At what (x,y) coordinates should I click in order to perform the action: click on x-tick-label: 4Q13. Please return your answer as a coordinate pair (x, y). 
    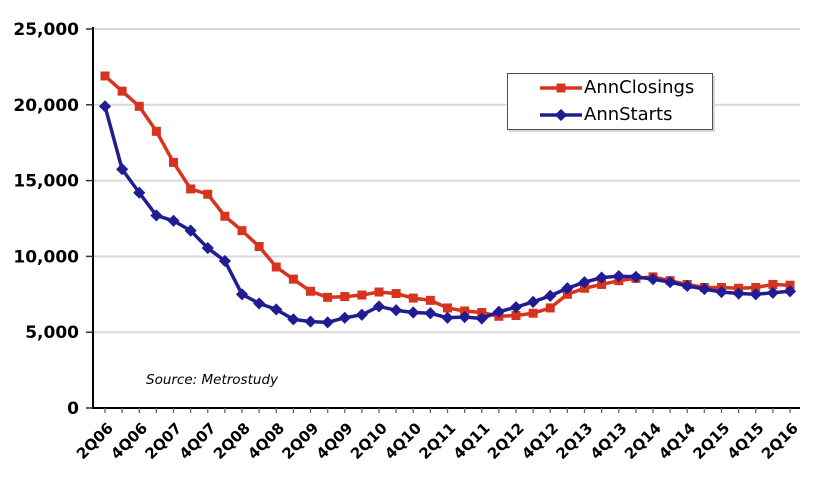
    Looking at the image, I should click on (609, 441).